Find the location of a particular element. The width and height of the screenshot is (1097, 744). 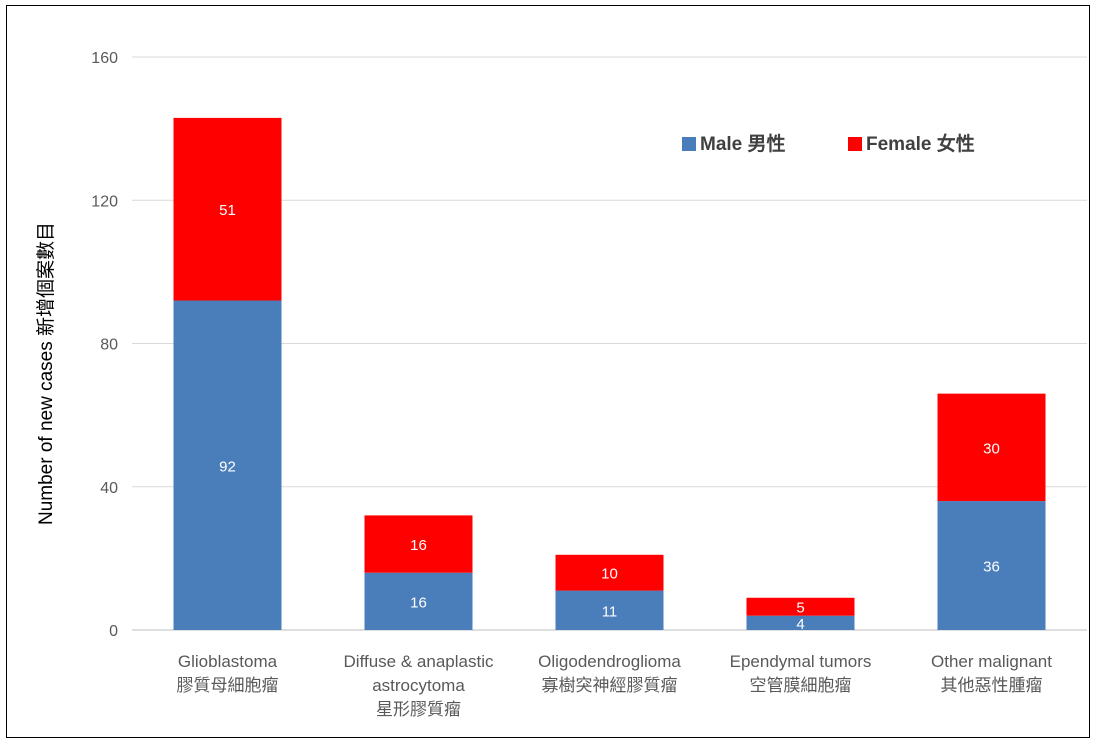

y-tick-label: 120 is located at coordinates (104, 201).